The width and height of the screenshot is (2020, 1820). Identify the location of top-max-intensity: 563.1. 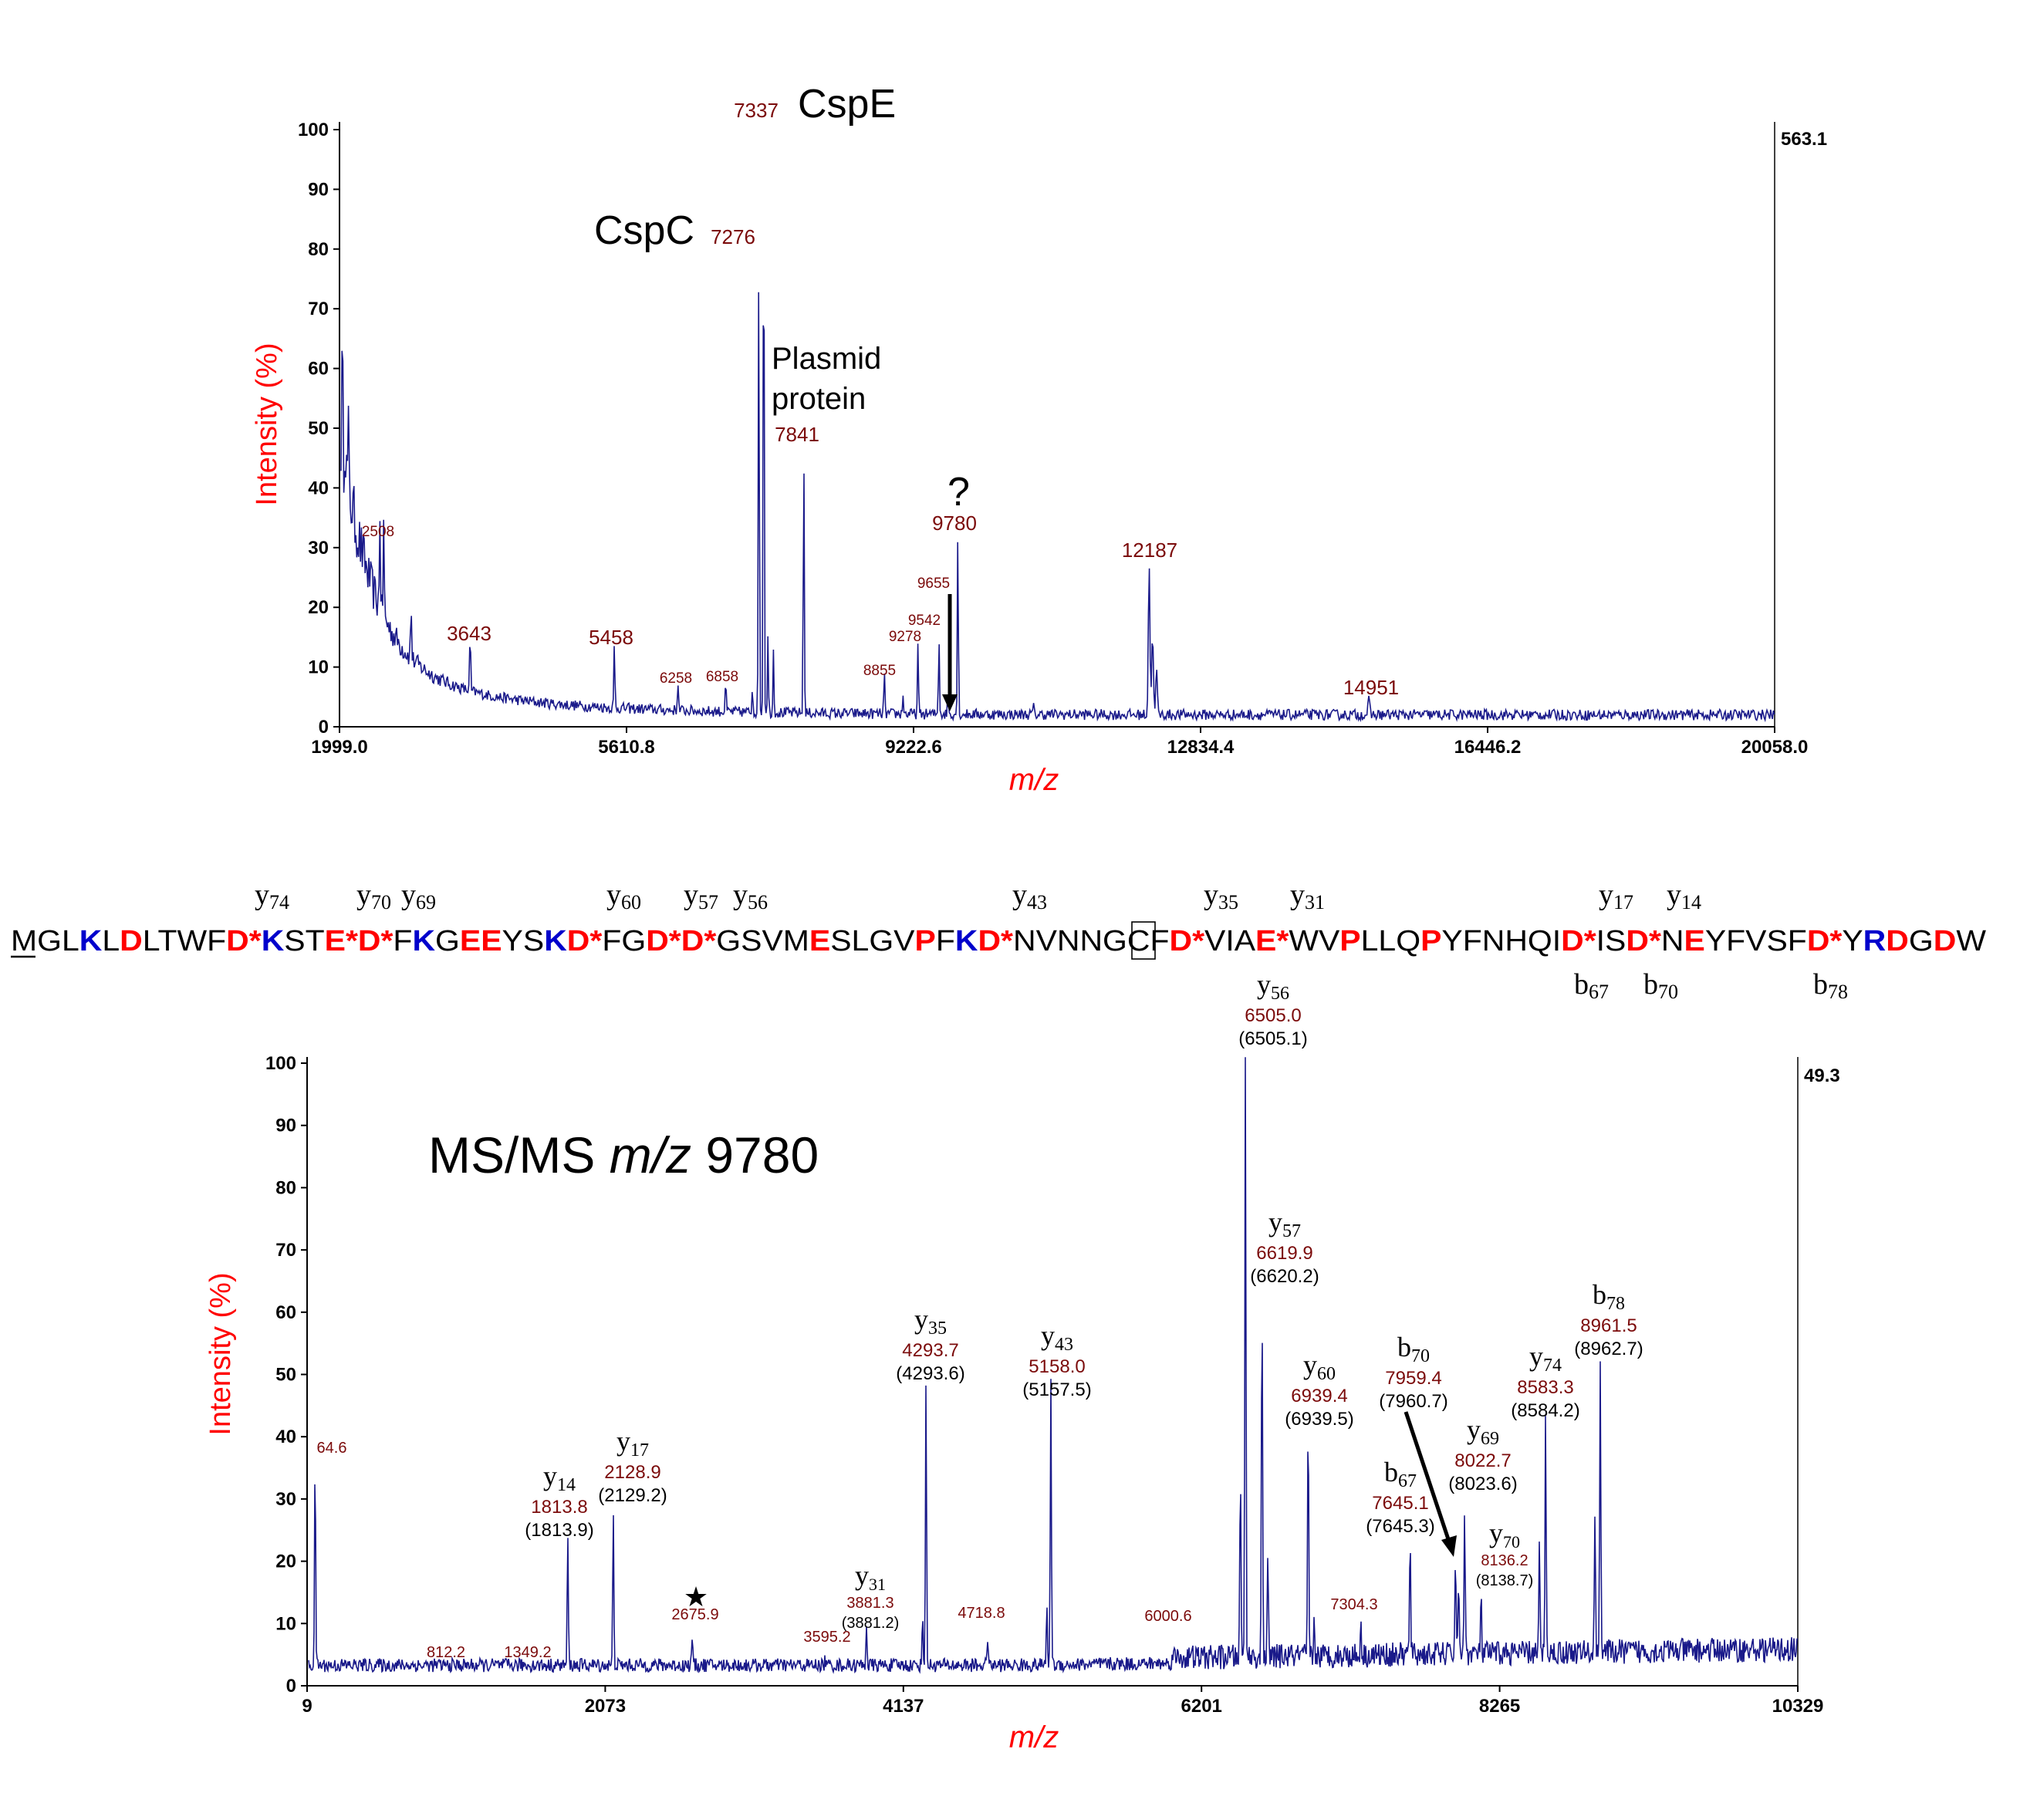
(1804, 139).